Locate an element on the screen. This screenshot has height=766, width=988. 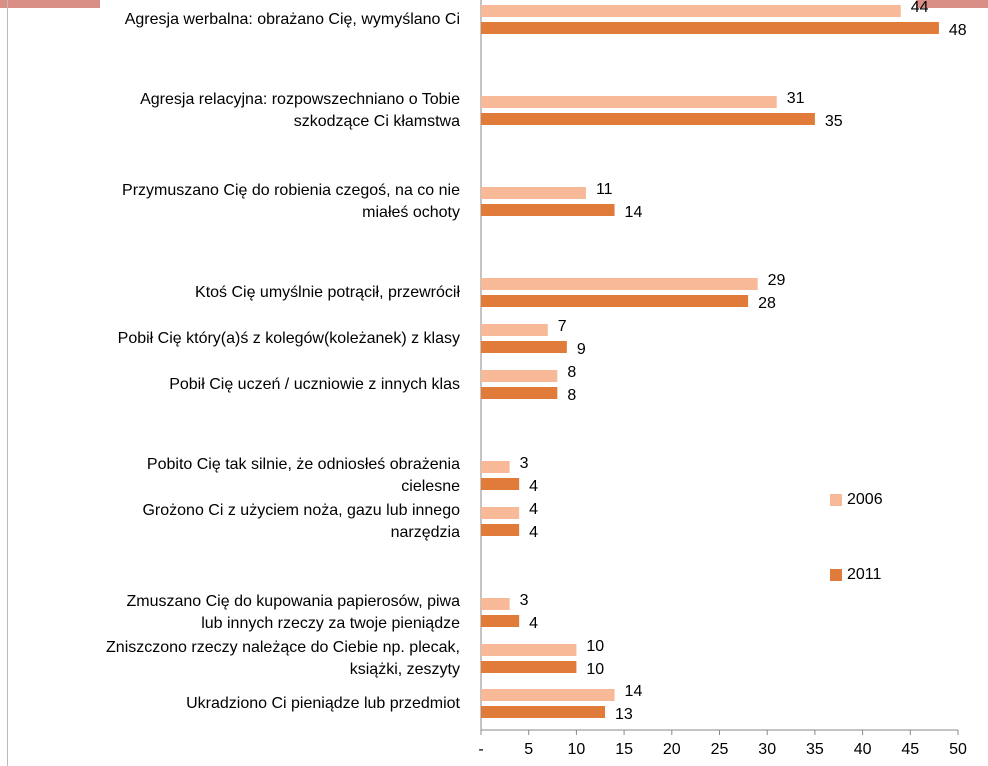
x-tick-label: 50 is located at coordinates (958, 749).